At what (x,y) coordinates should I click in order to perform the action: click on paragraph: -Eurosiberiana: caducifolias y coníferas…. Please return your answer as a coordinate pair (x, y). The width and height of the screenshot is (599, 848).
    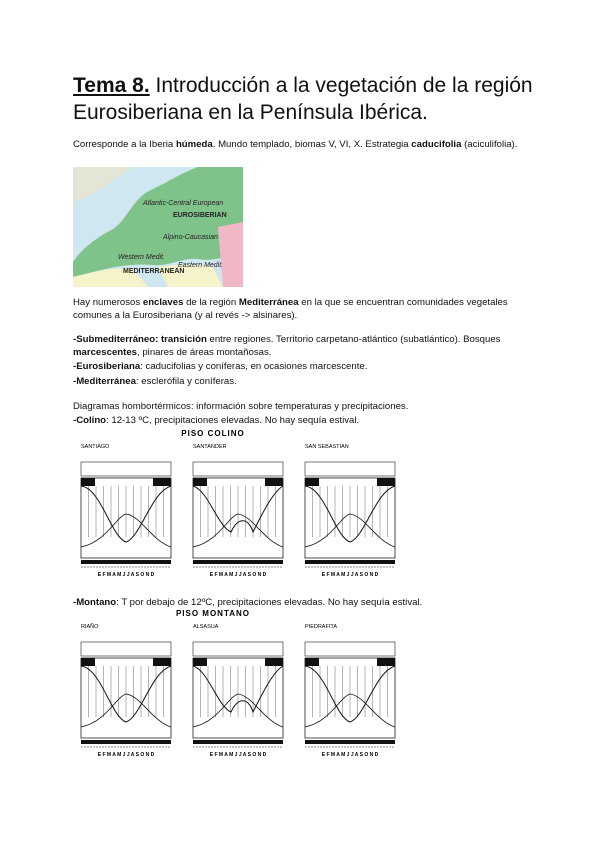
    Looking at the image, I should click on (300, 367).